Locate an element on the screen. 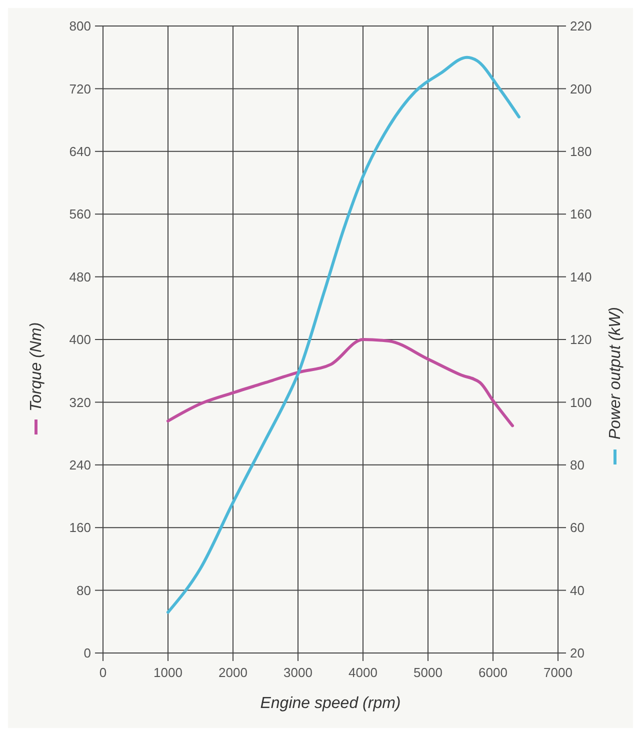 This screenshot has height=736, width=641. y-axis-title: Torque (Nm) is located at coordinates (36, 367).